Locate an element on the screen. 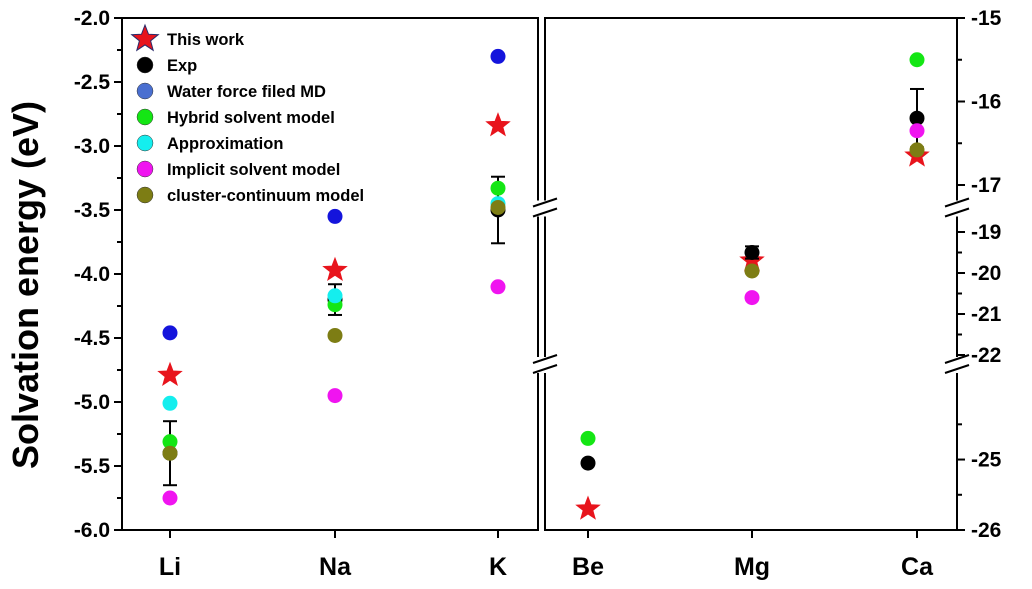 Image resolution: width=1032 pixels, height=589 pixels. left-tick-label: -6.0 is located at coordinates (92, 530).